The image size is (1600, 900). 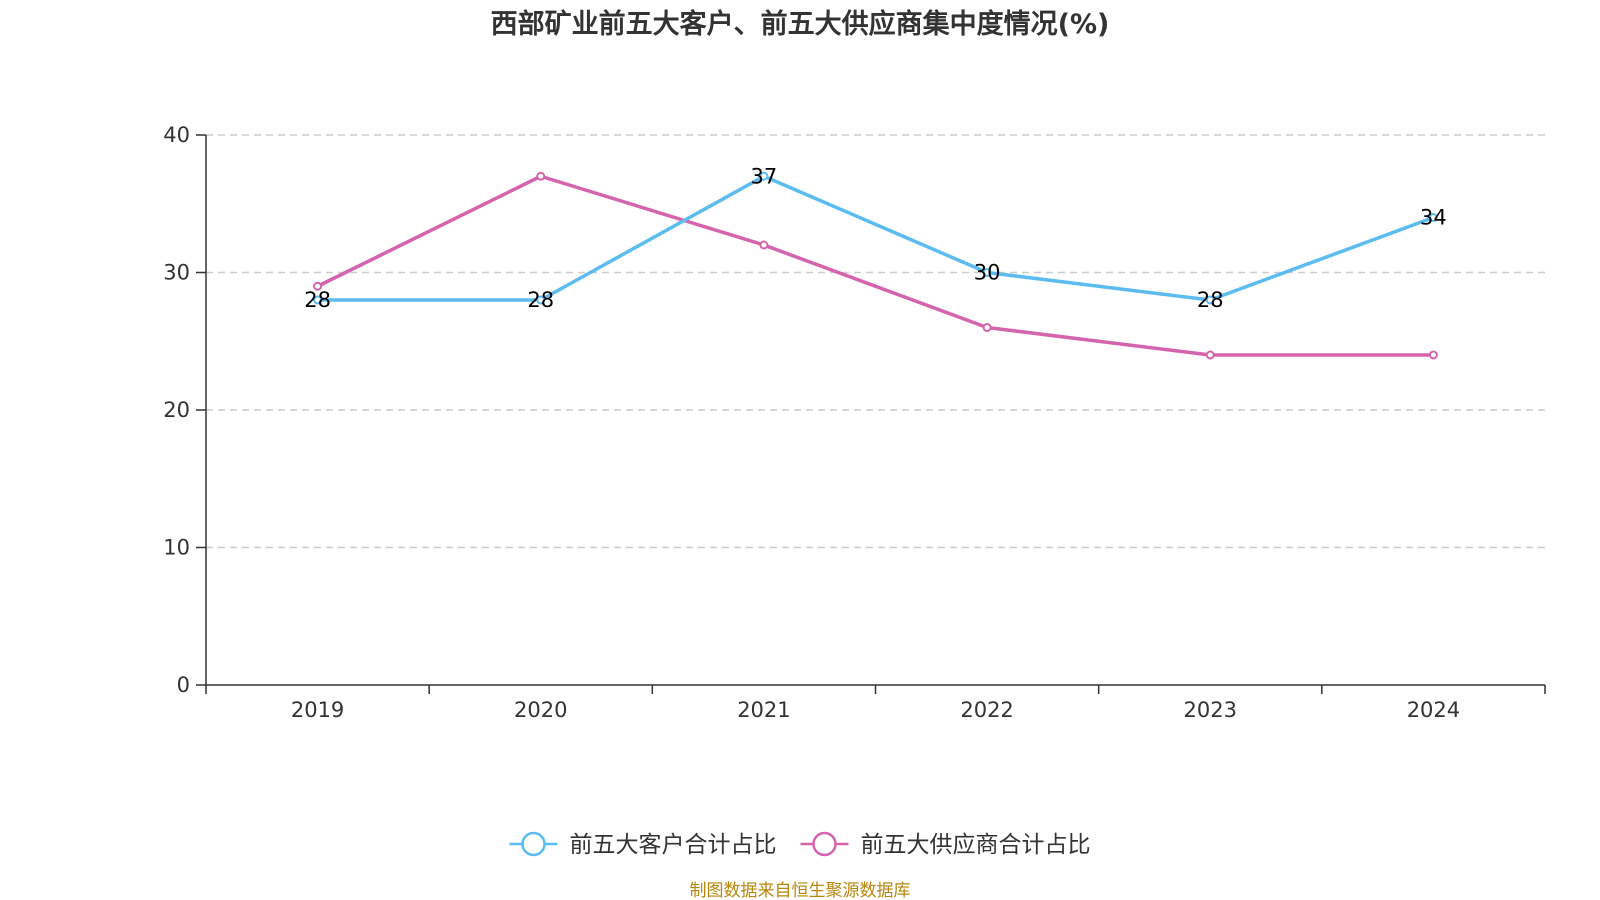 I want to click on legend-item-1: 前五大供应商合计占比, so click(x=945, y=844).